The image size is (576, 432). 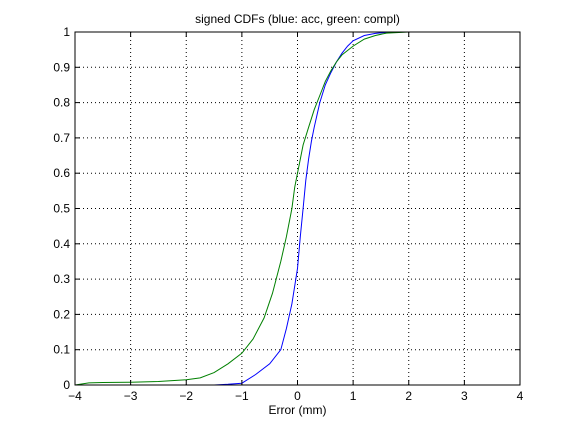 I want to click on x-tick-label: 0, so click(x=297, y=396).